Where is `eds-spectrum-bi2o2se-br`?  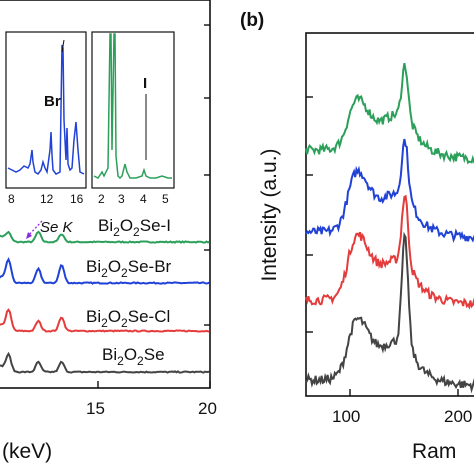
eds-spectrum-bi2o2se-br is located at coordinates (105, 271).